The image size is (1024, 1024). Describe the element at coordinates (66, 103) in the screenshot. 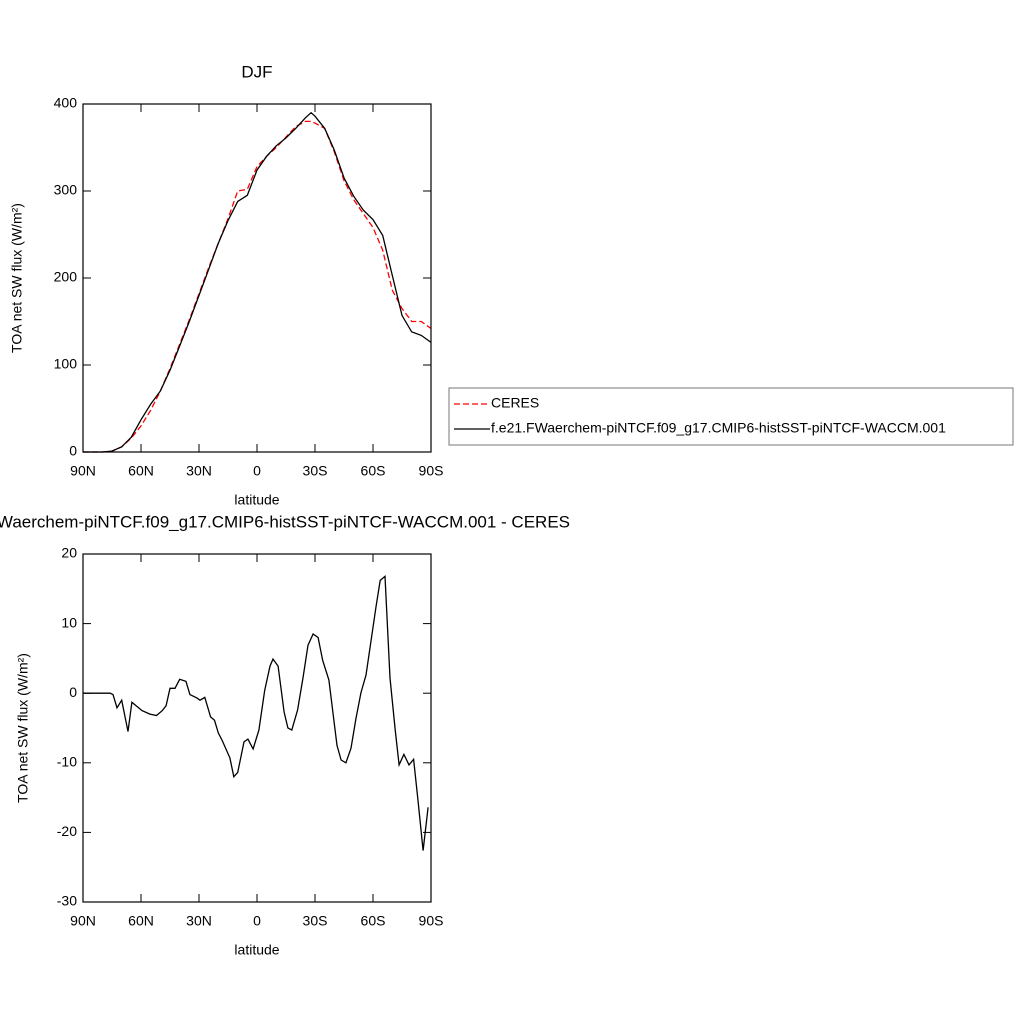

I see `y-tick-label: 400` at that location.